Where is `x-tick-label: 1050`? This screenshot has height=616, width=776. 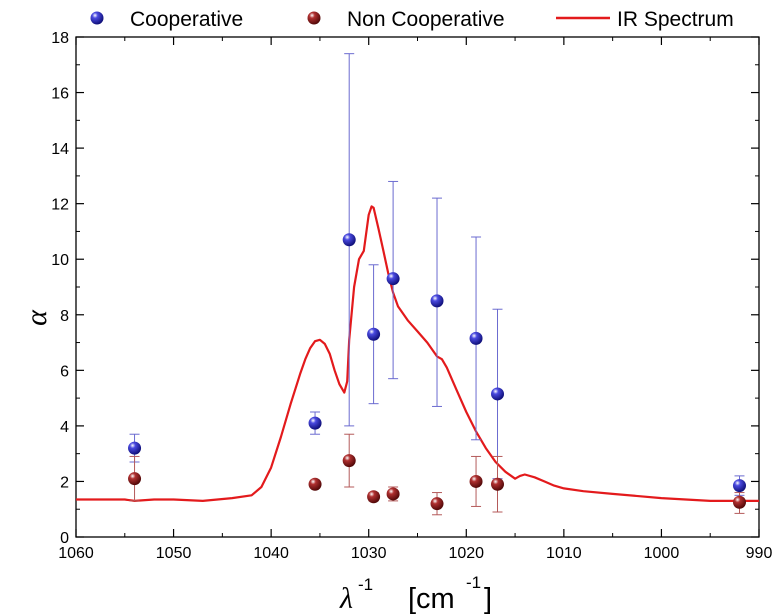 x-tick-label: 1050 is located at coordinates (174, 553).